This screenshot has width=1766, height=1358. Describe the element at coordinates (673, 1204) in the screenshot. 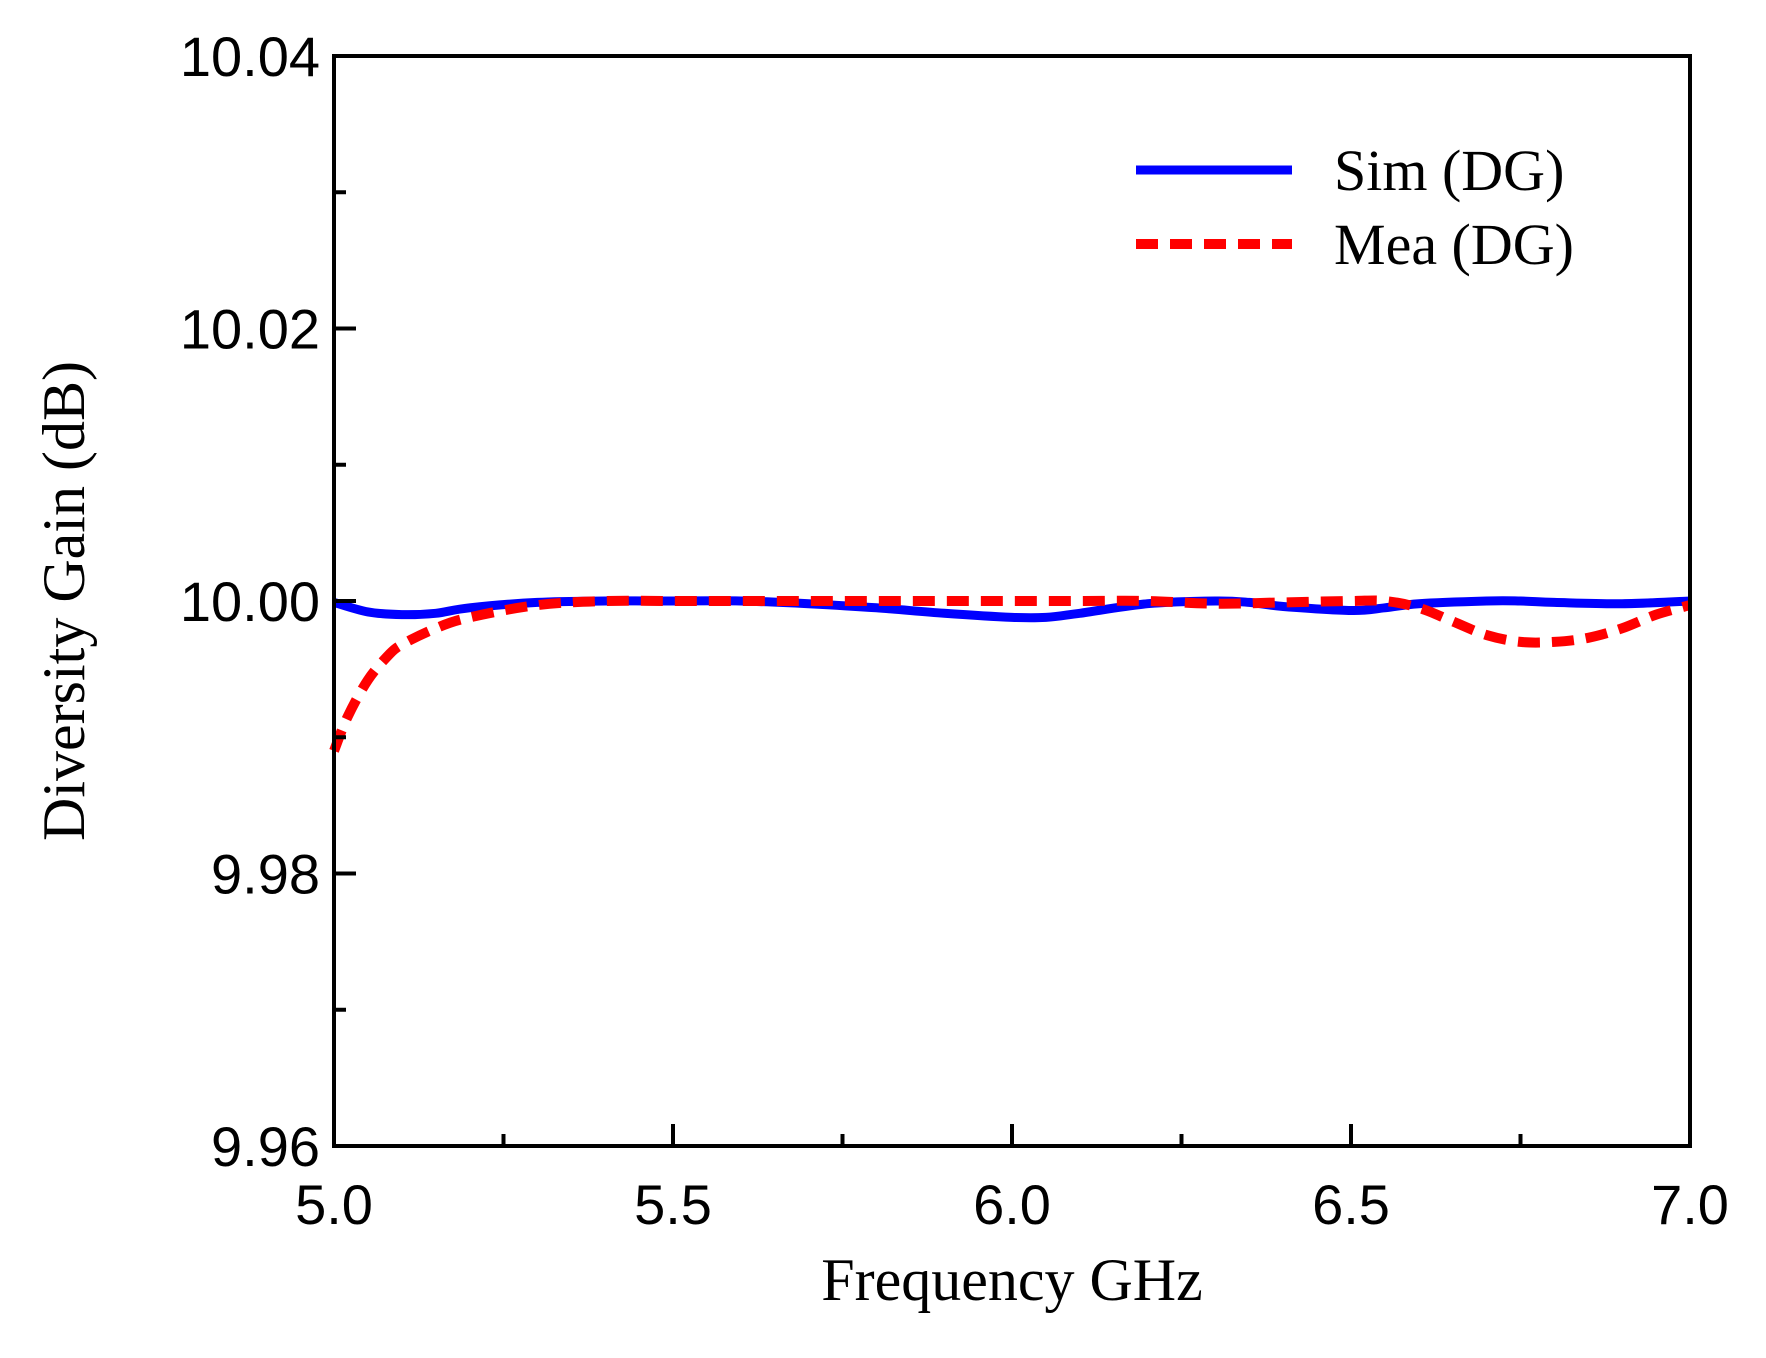

I see `x-tick-label: 5.5` at that location.